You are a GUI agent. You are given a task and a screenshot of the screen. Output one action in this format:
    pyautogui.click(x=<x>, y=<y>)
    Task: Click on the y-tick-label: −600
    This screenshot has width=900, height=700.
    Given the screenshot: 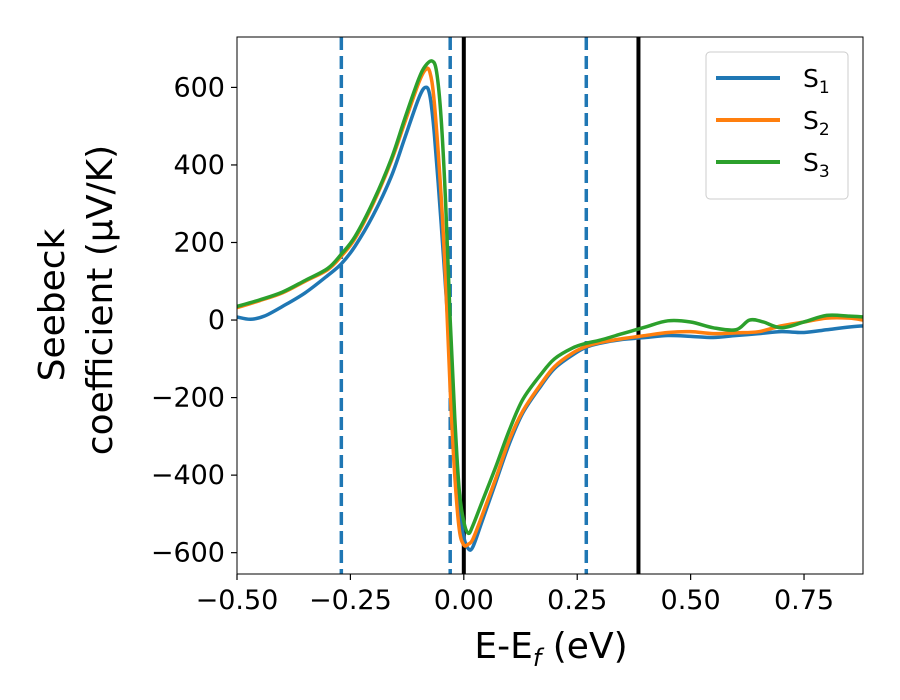 What is the action you would take?
    pyautogui.click(x=188, y=553)
    